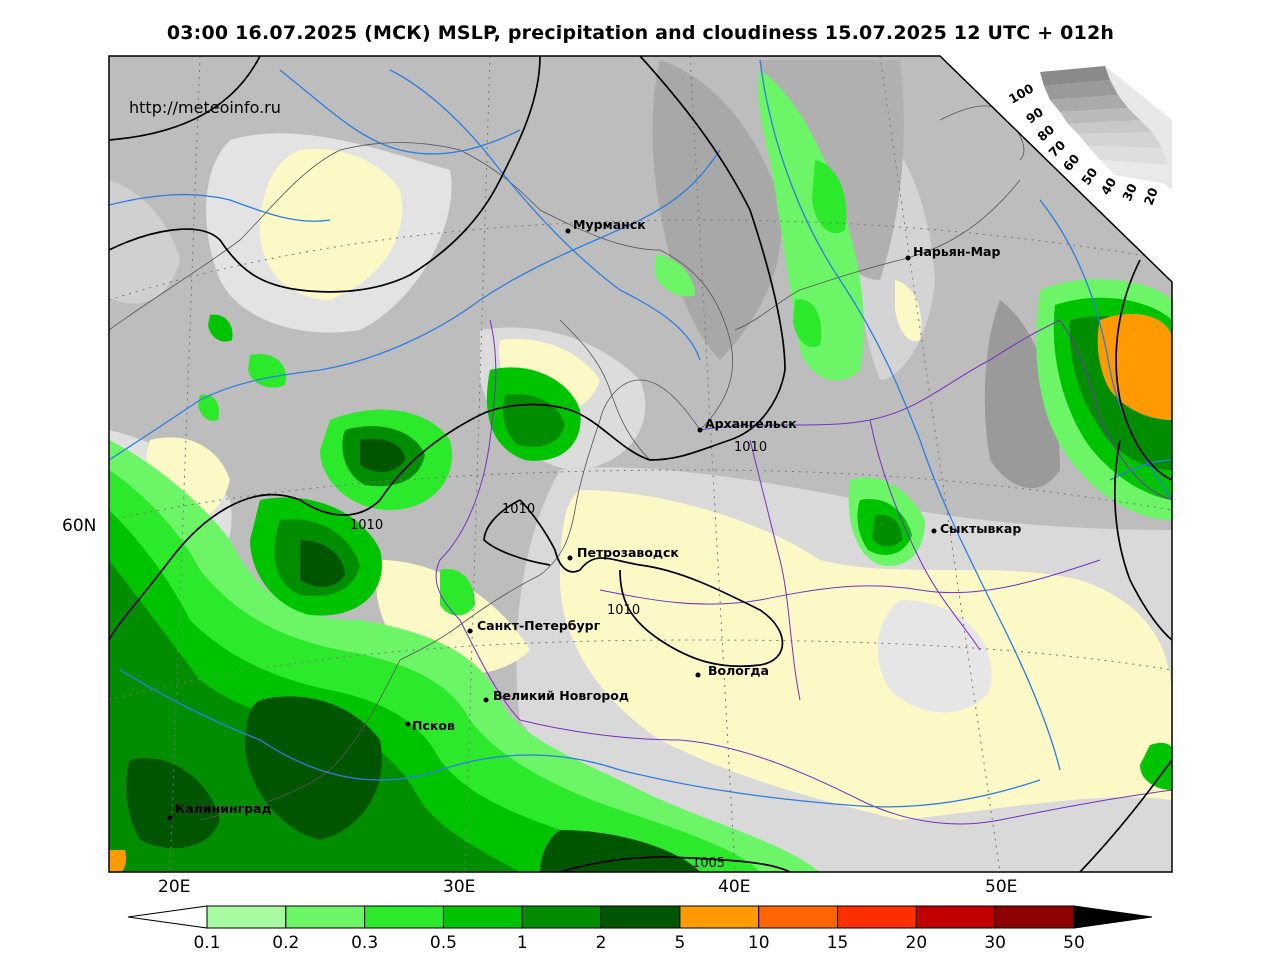  Describe the element at coordinates (679, 943) in the screenshot. I see `legend-label: 5` at that location.